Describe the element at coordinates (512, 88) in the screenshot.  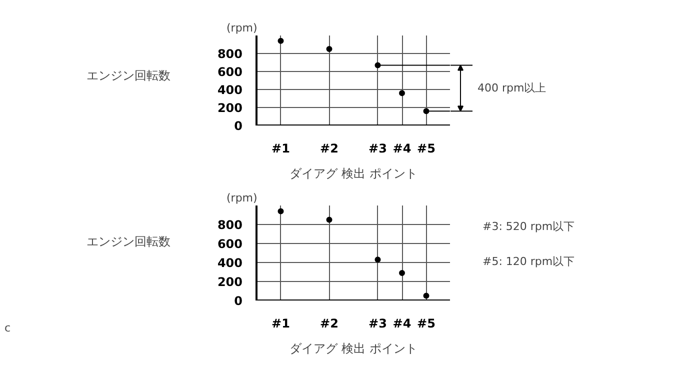
I see `text: 400 rpm以上` at that location.